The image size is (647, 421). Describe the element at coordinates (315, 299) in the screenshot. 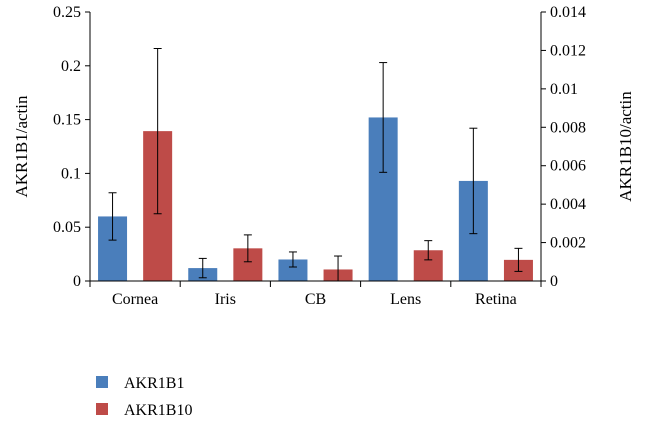

I see `x-axis-category-label: CB` at that location.